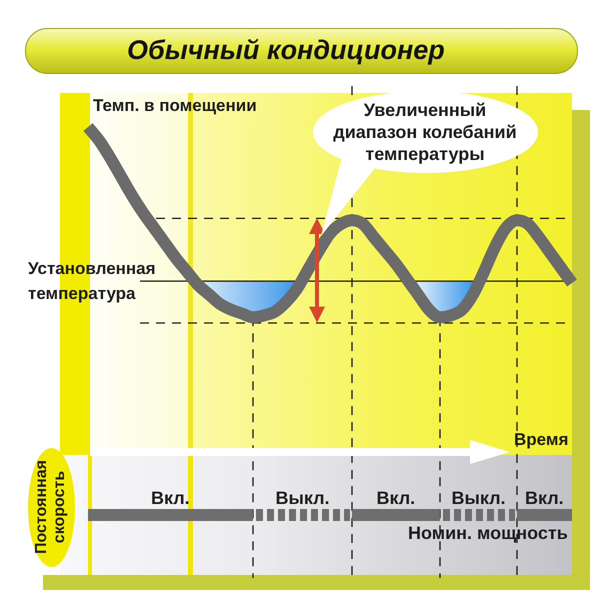 The image size is (615, 615). I want to click on text: Постоянная скорость, so click(51, 507).